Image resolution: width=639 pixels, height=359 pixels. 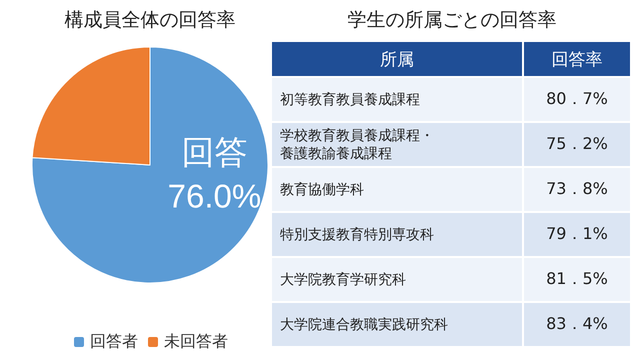 I want to click on category-label: 大学院教育学研究科, so click(x=398, y=279).